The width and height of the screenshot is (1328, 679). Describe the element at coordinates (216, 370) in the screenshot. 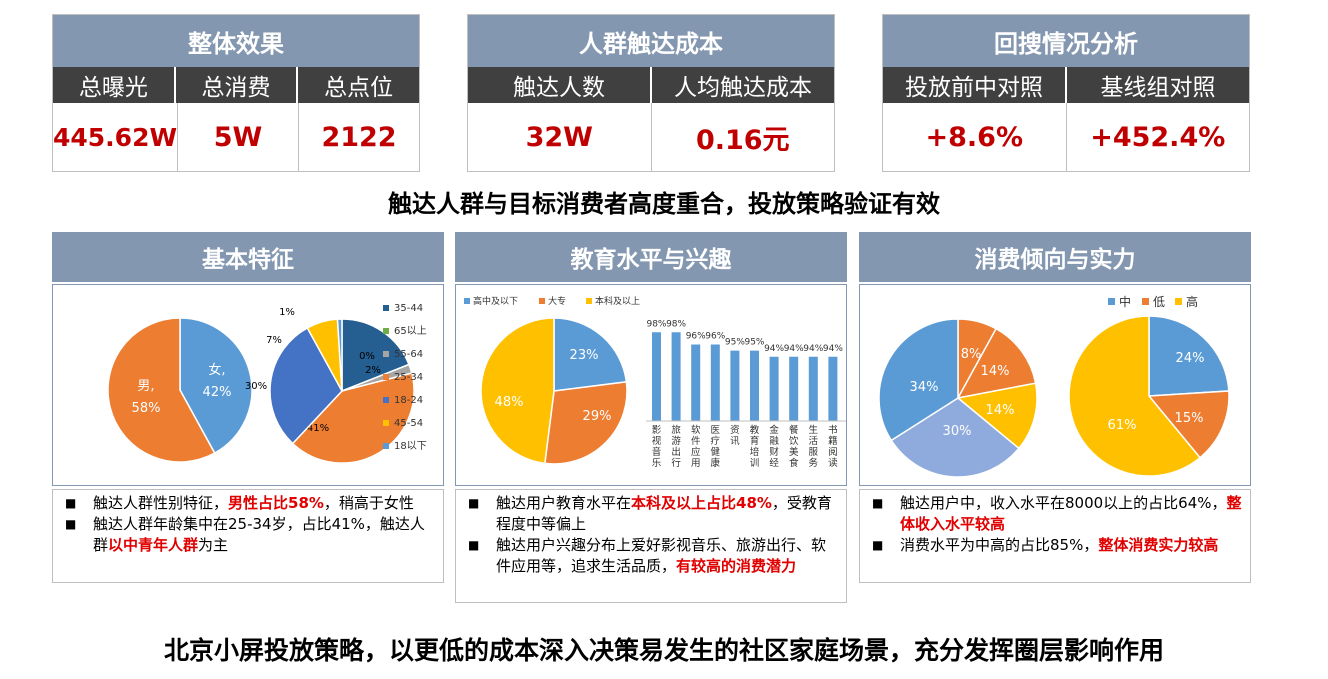

I see `pie-data-label: 女,` at that location.